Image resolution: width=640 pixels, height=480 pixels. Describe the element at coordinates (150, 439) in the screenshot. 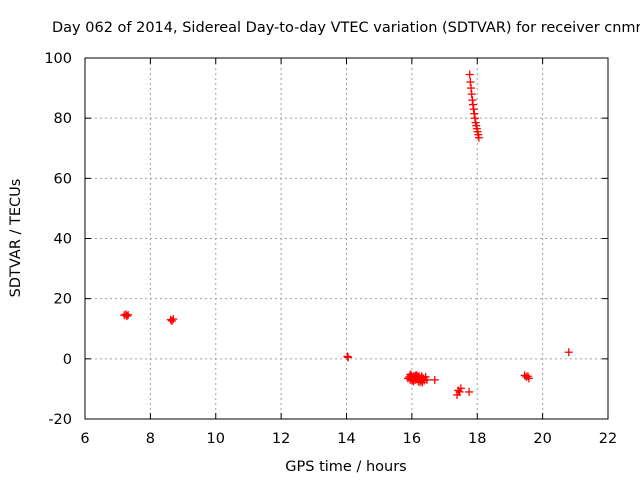

I see `x-tick-label: 8` at that location.